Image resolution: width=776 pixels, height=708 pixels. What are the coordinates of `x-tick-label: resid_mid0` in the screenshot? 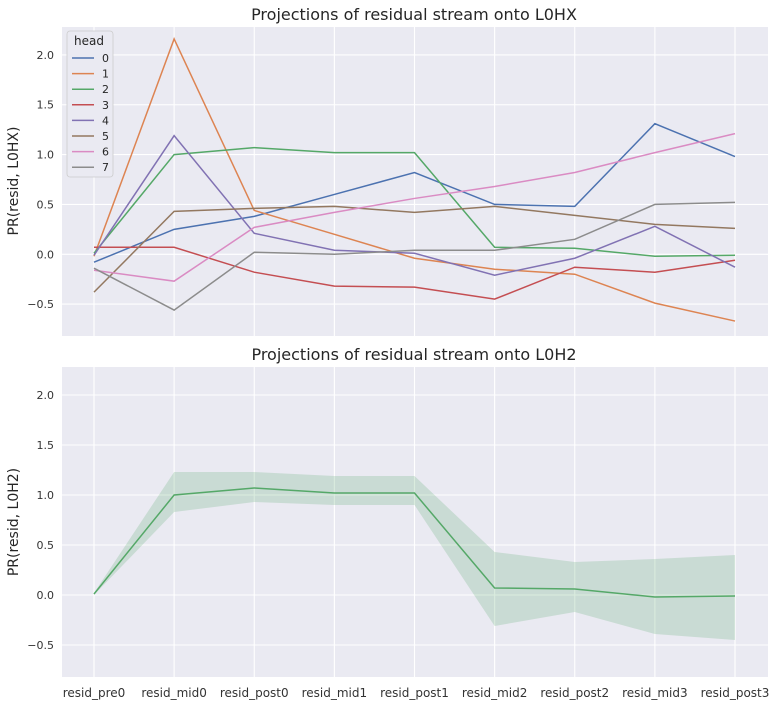 It's located at (174, 693).